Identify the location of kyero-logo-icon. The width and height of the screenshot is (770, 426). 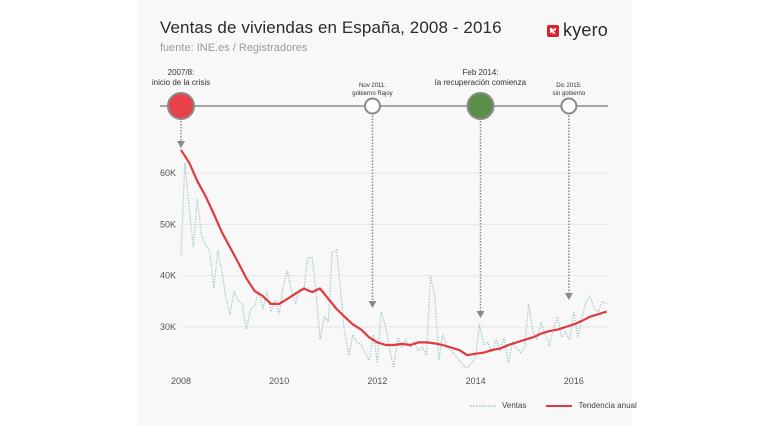
(553, 30).